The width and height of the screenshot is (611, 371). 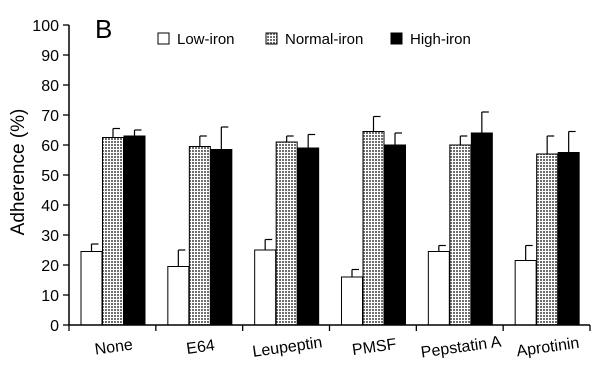 What do you see at coordinates (200, 347) in the screenshot?
I see `x-category-label: E64` at bounding box center [200, 347].